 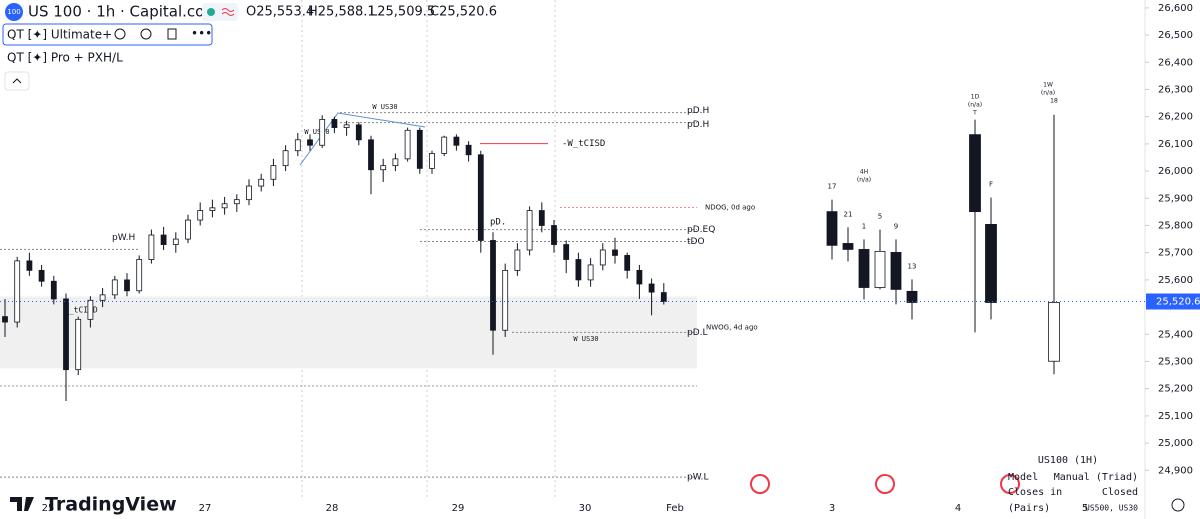 I want to click on last-price-box, so click(x=1173, y=301).